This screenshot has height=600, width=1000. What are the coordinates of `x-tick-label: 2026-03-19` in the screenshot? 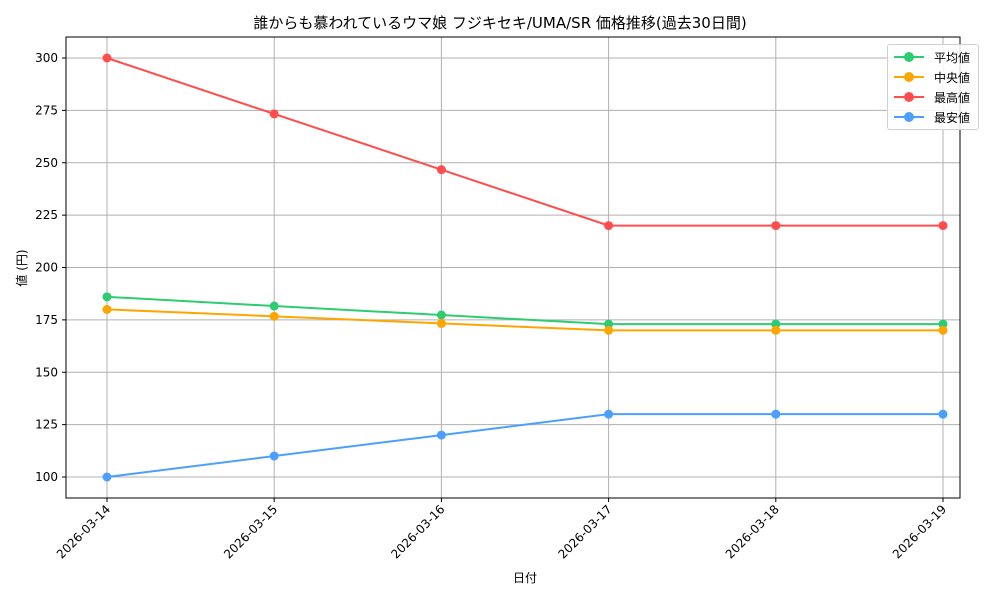 It's located at (919, 531).